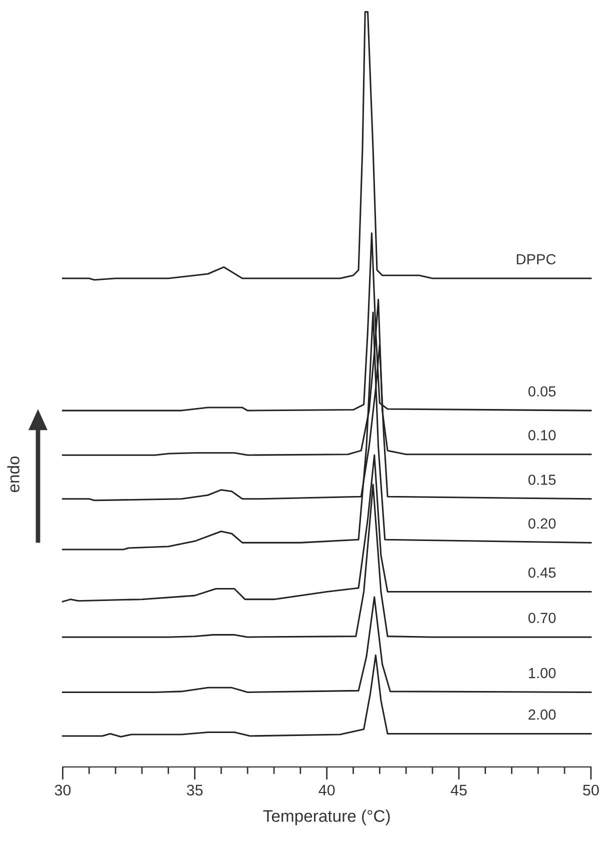  Describe the element at coordinates (13, 474) in the screenshot. I see `y-axis-title: endo` at that location.